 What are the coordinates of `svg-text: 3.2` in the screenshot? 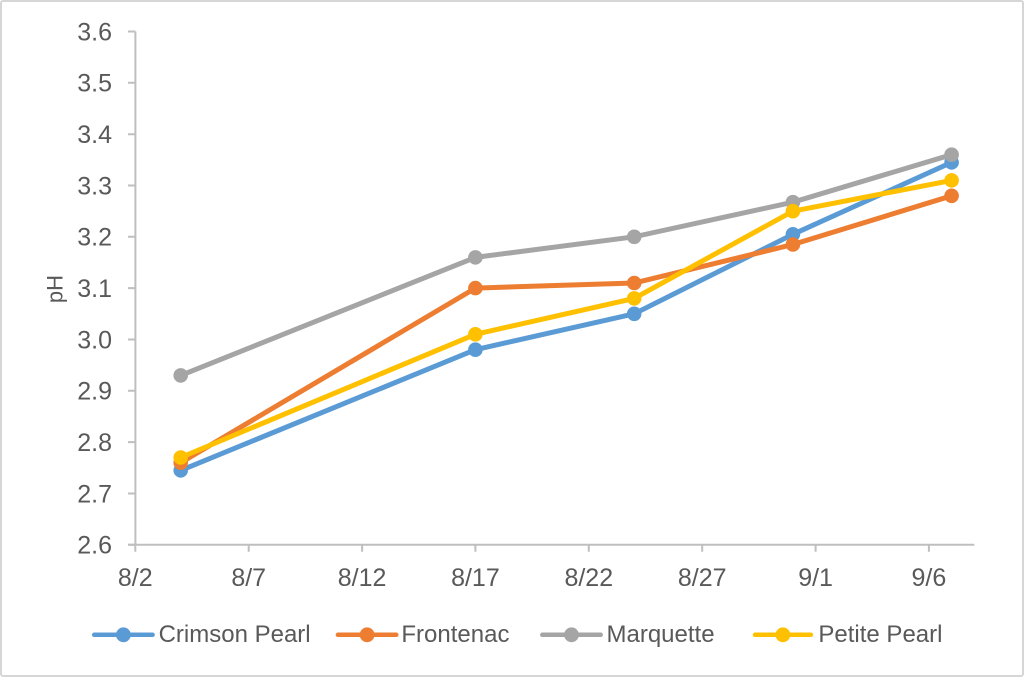 It's located at (94, 238).